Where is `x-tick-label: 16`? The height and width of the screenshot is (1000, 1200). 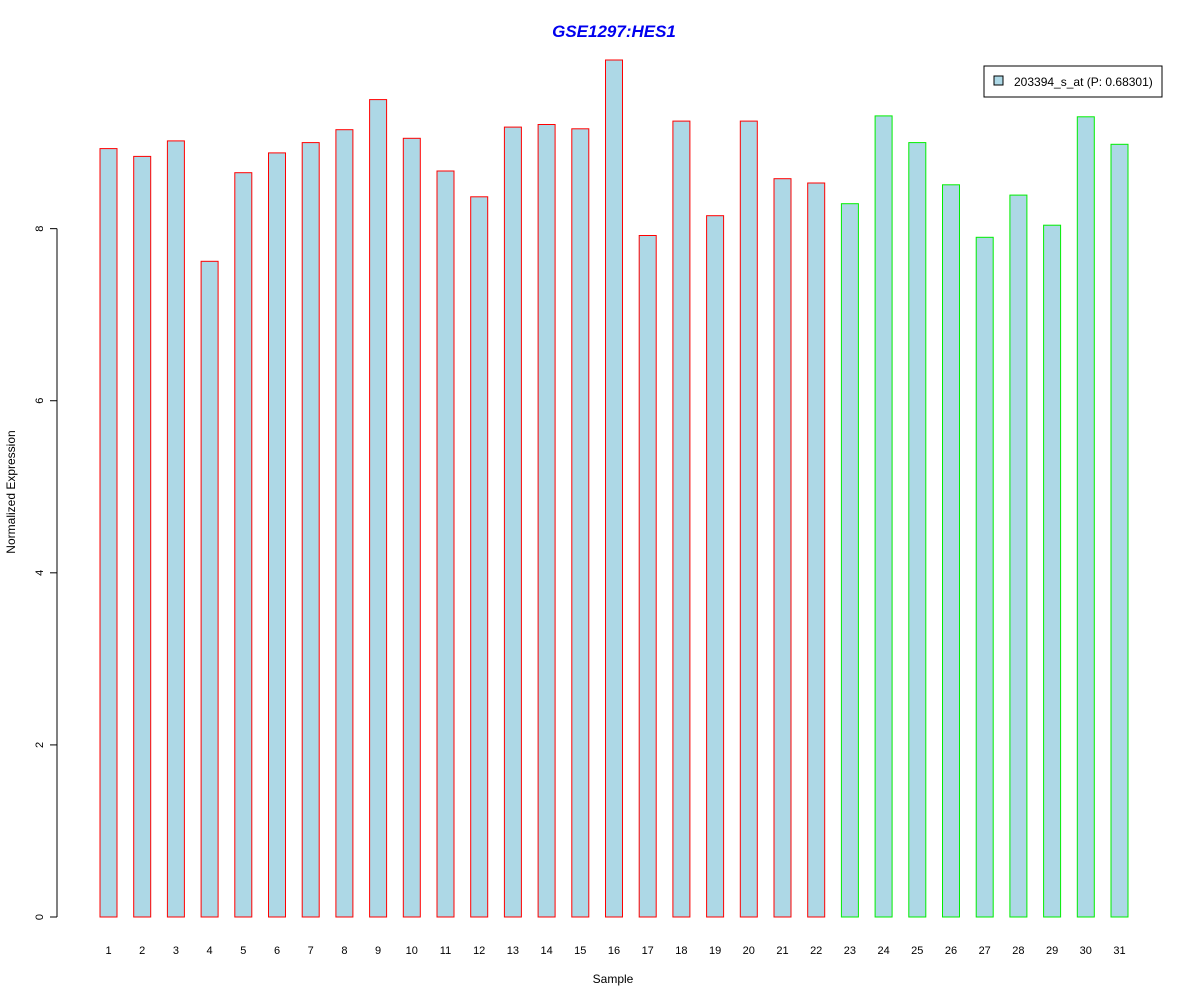 x-tick-label: 16 is located at coordinates (614, 951).